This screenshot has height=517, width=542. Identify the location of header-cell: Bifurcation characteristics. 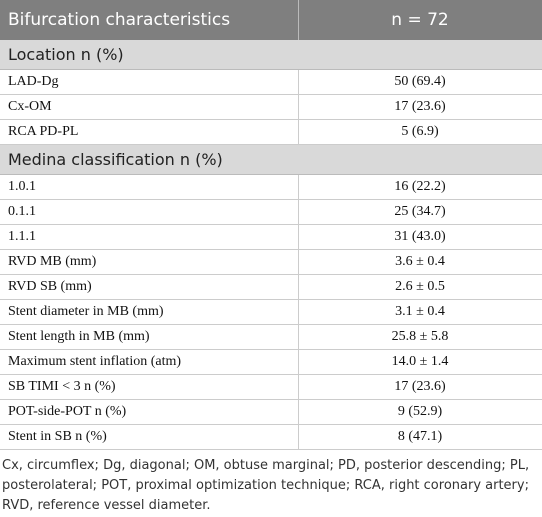
(149, 20).